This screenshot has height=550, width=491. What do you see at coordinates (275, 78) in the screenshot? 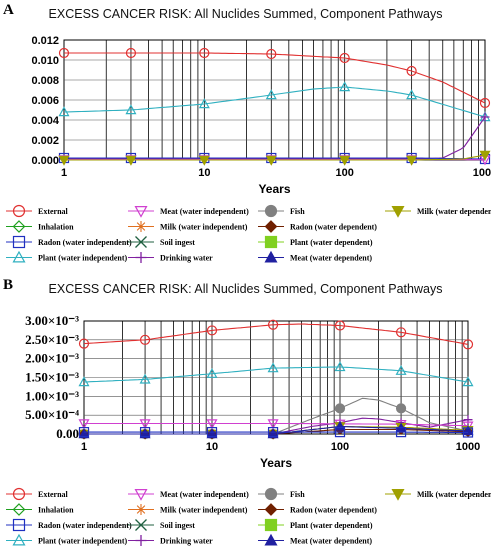
I see `series-line-external` at bounding box center [275, 78].